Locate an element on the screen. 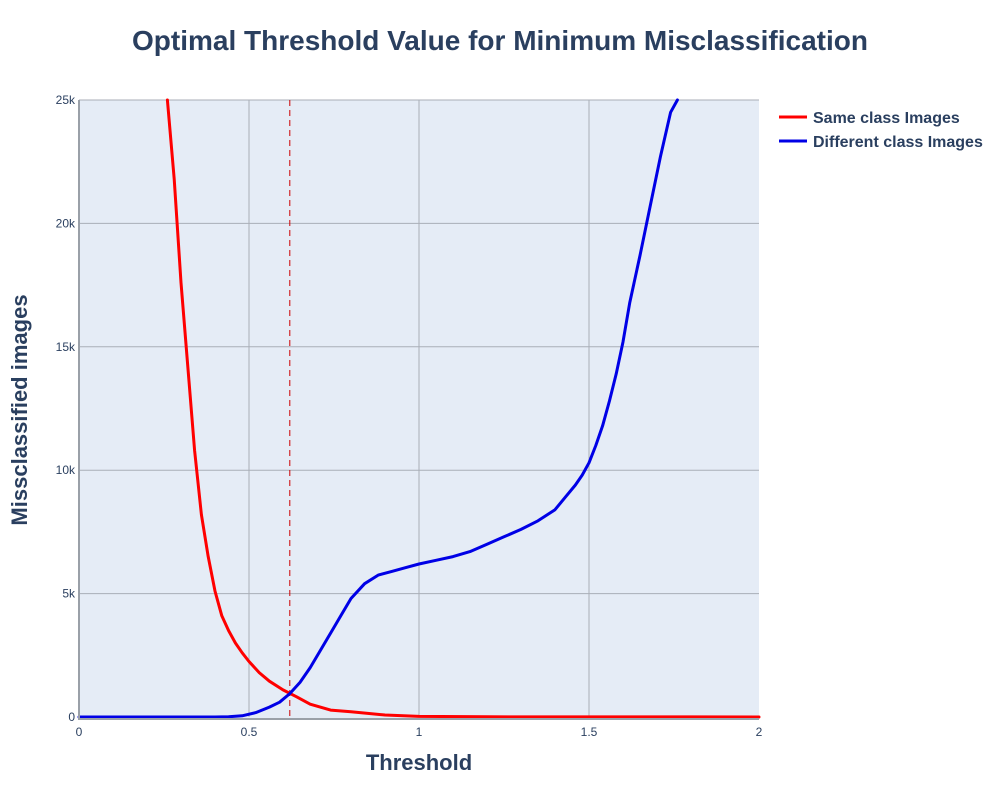 The height and width of the screenshot is (800, 1000). x-tick-label: 1 is located at coordinates (419, 732).